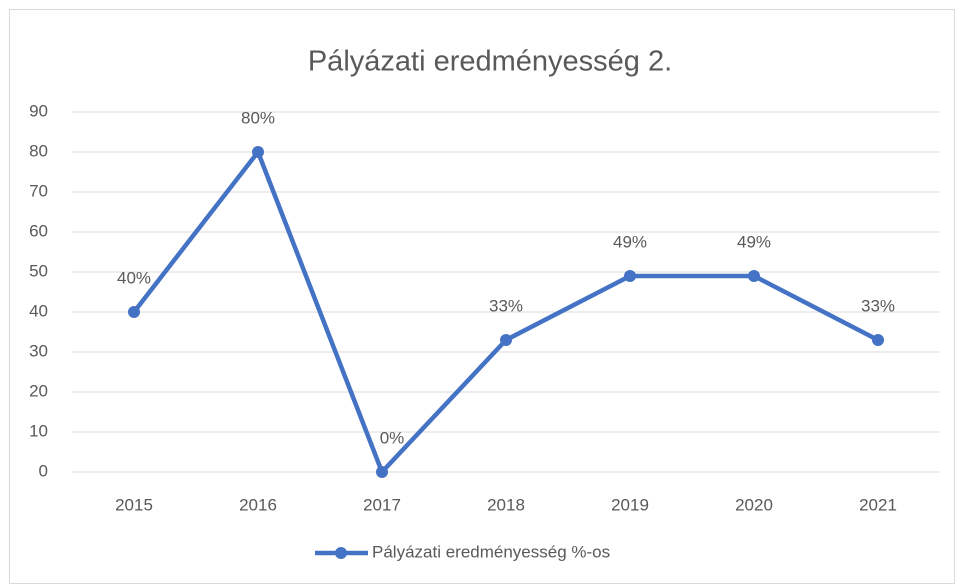  Describe the element at coordinates (506, 504) in the screenshot. I see `x-tick-label: 2018` at that location.